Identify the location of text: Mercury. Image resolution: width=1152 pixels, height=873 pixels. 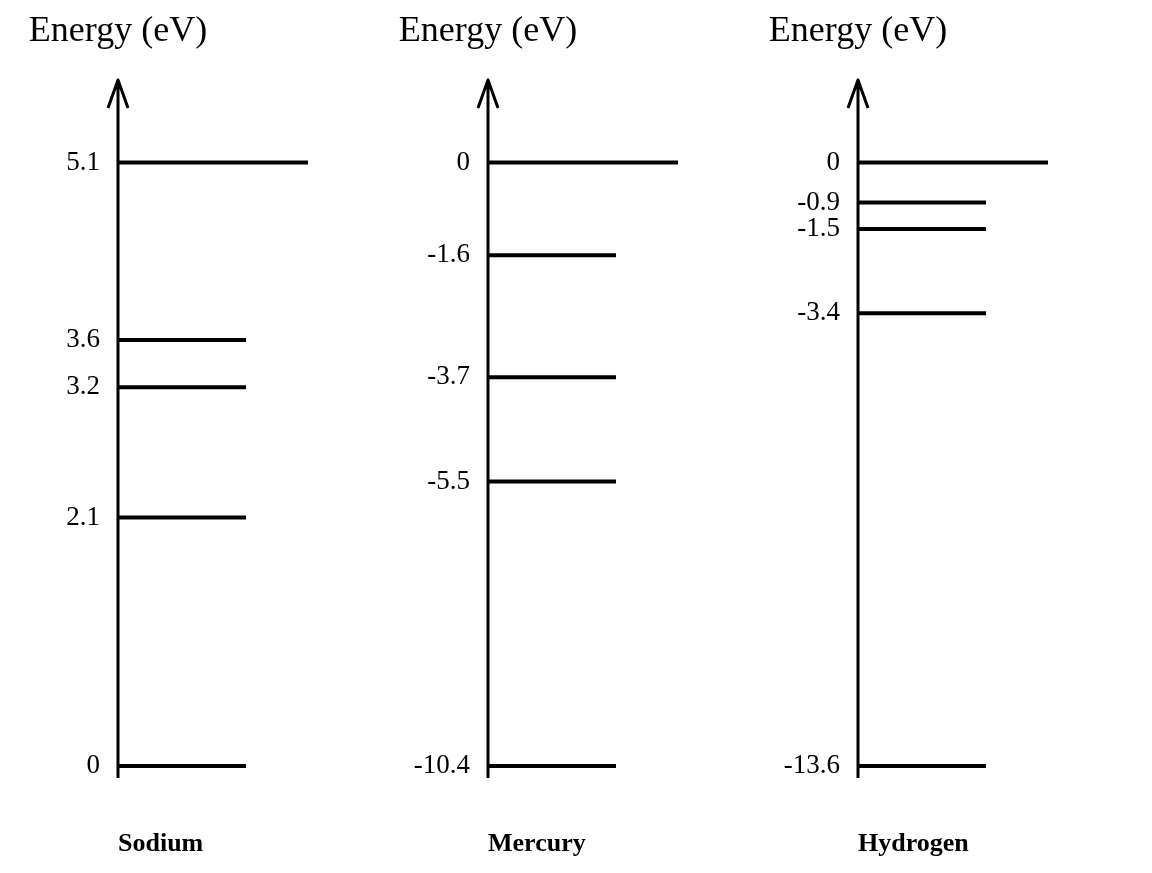
(537, 843).